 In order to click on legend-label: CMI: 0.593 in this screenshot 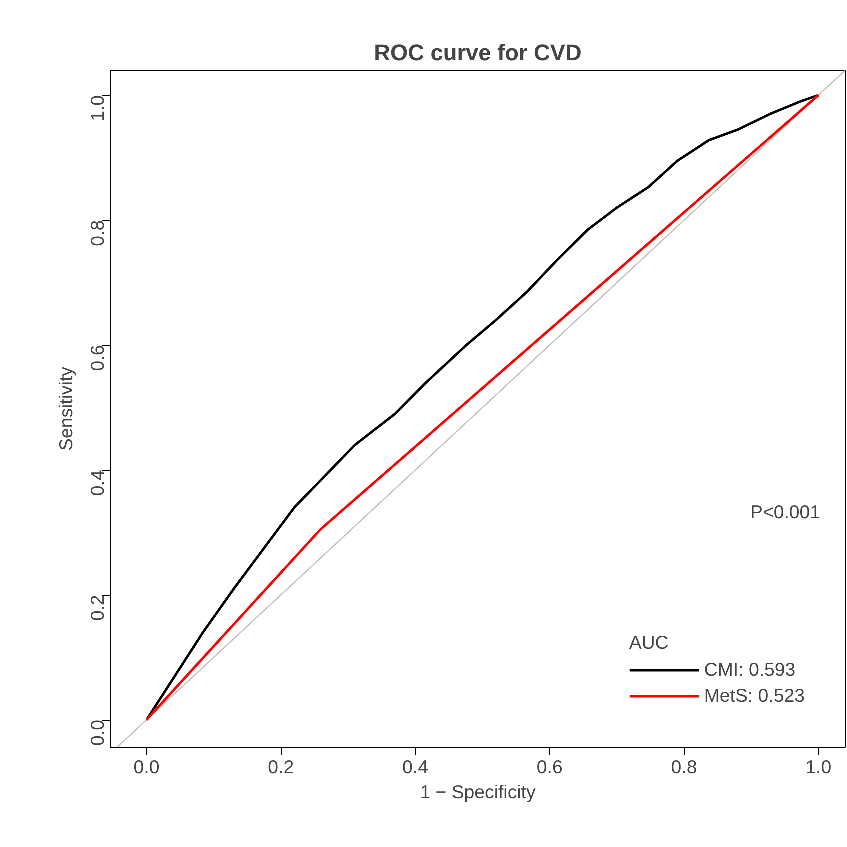, I will do `click(750, 670)`.